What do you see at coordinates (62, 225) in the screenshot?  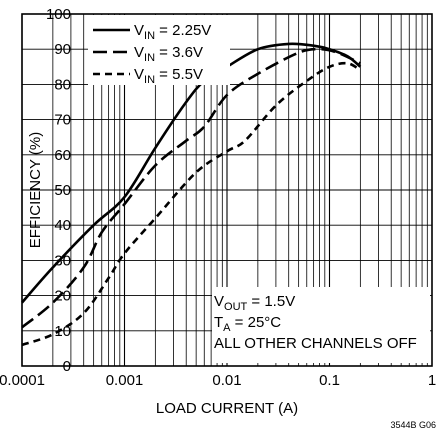 I see `y-tick-label: 40` at bounding box center [62, 225].